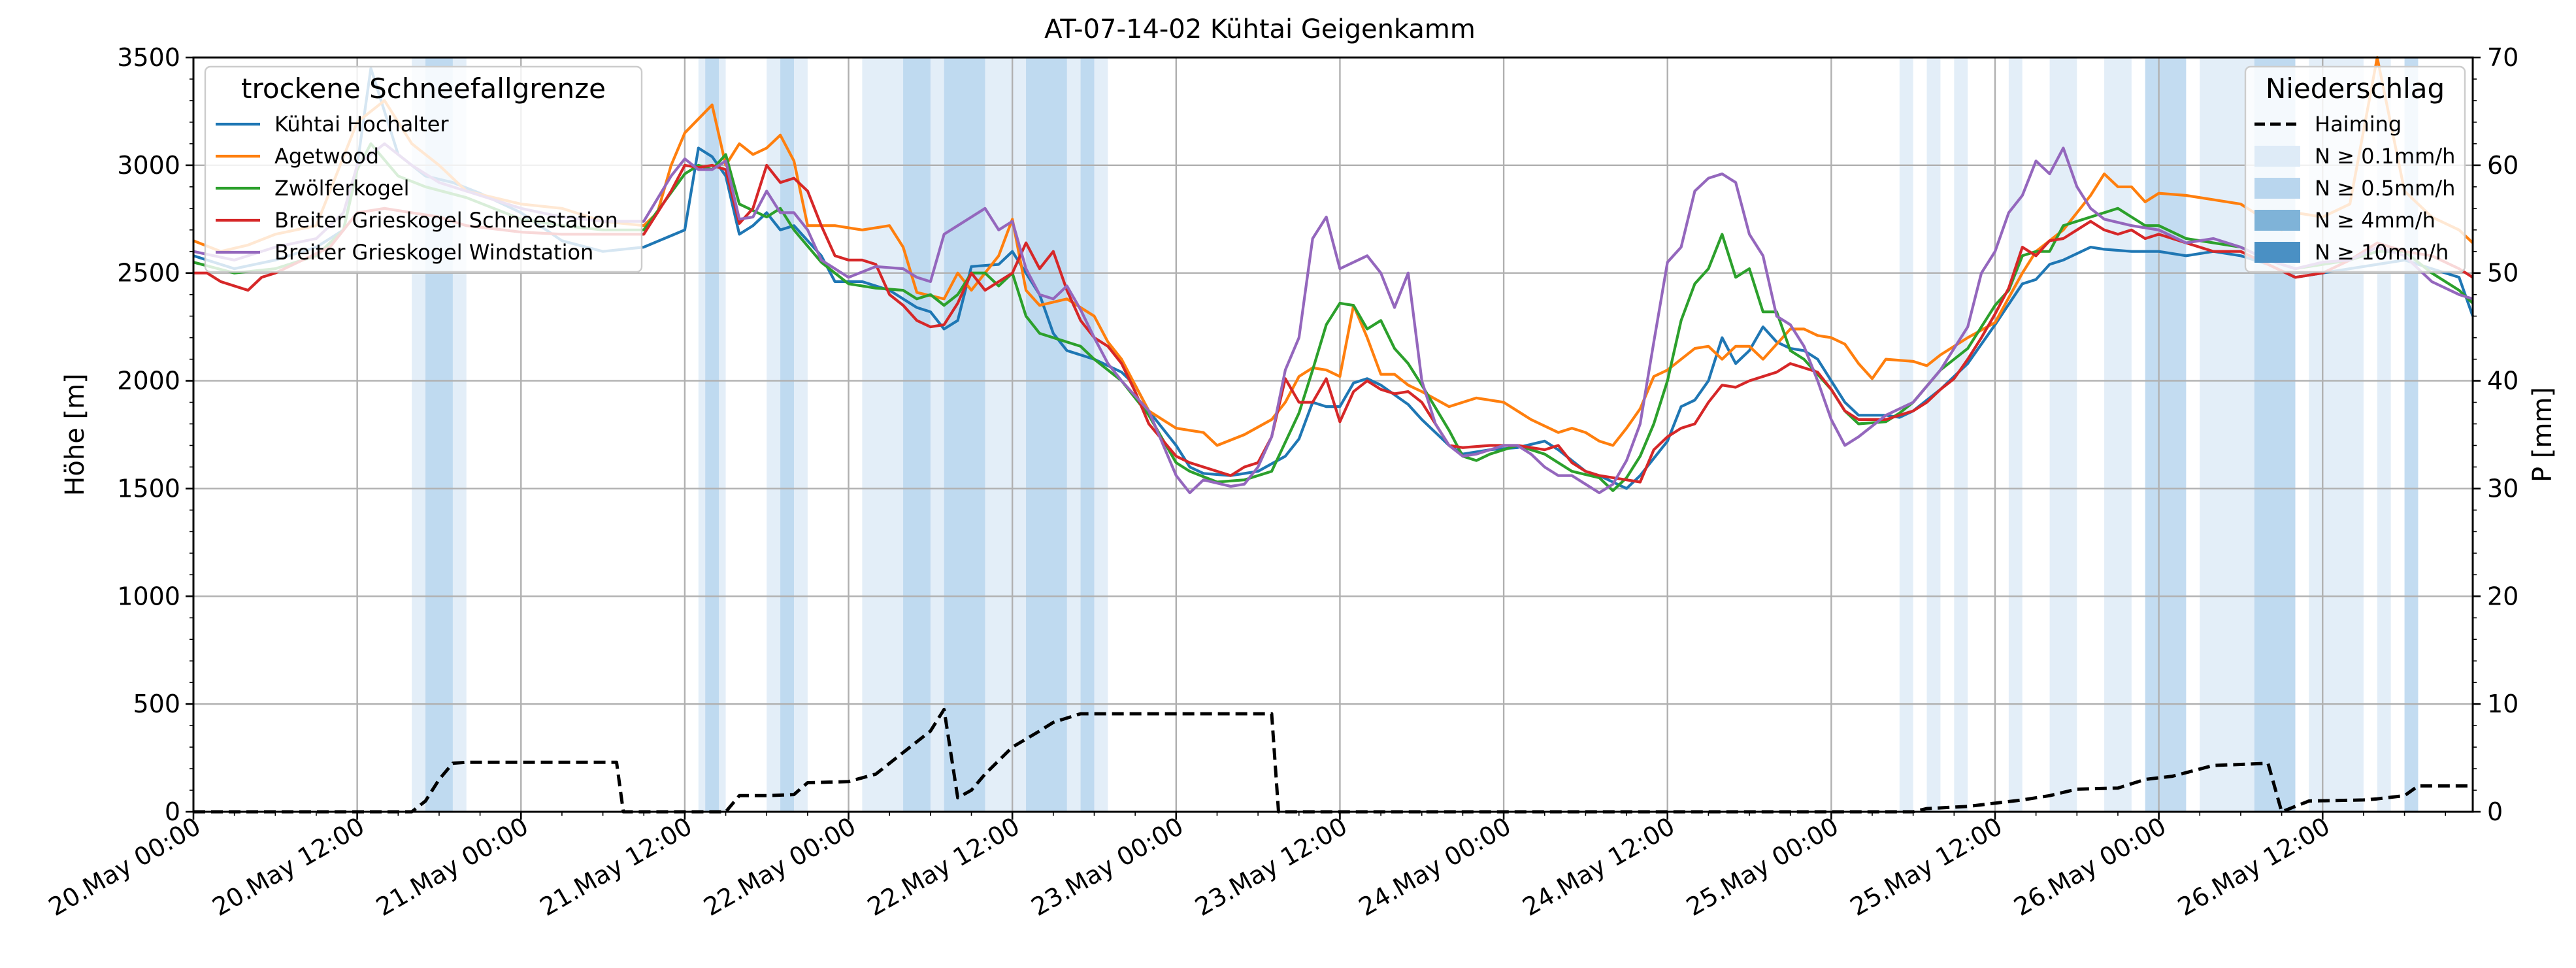 The width and height of the screenshot is (2576, 968). I want to click on y2-tick-label: 20, so click(2502, 596).